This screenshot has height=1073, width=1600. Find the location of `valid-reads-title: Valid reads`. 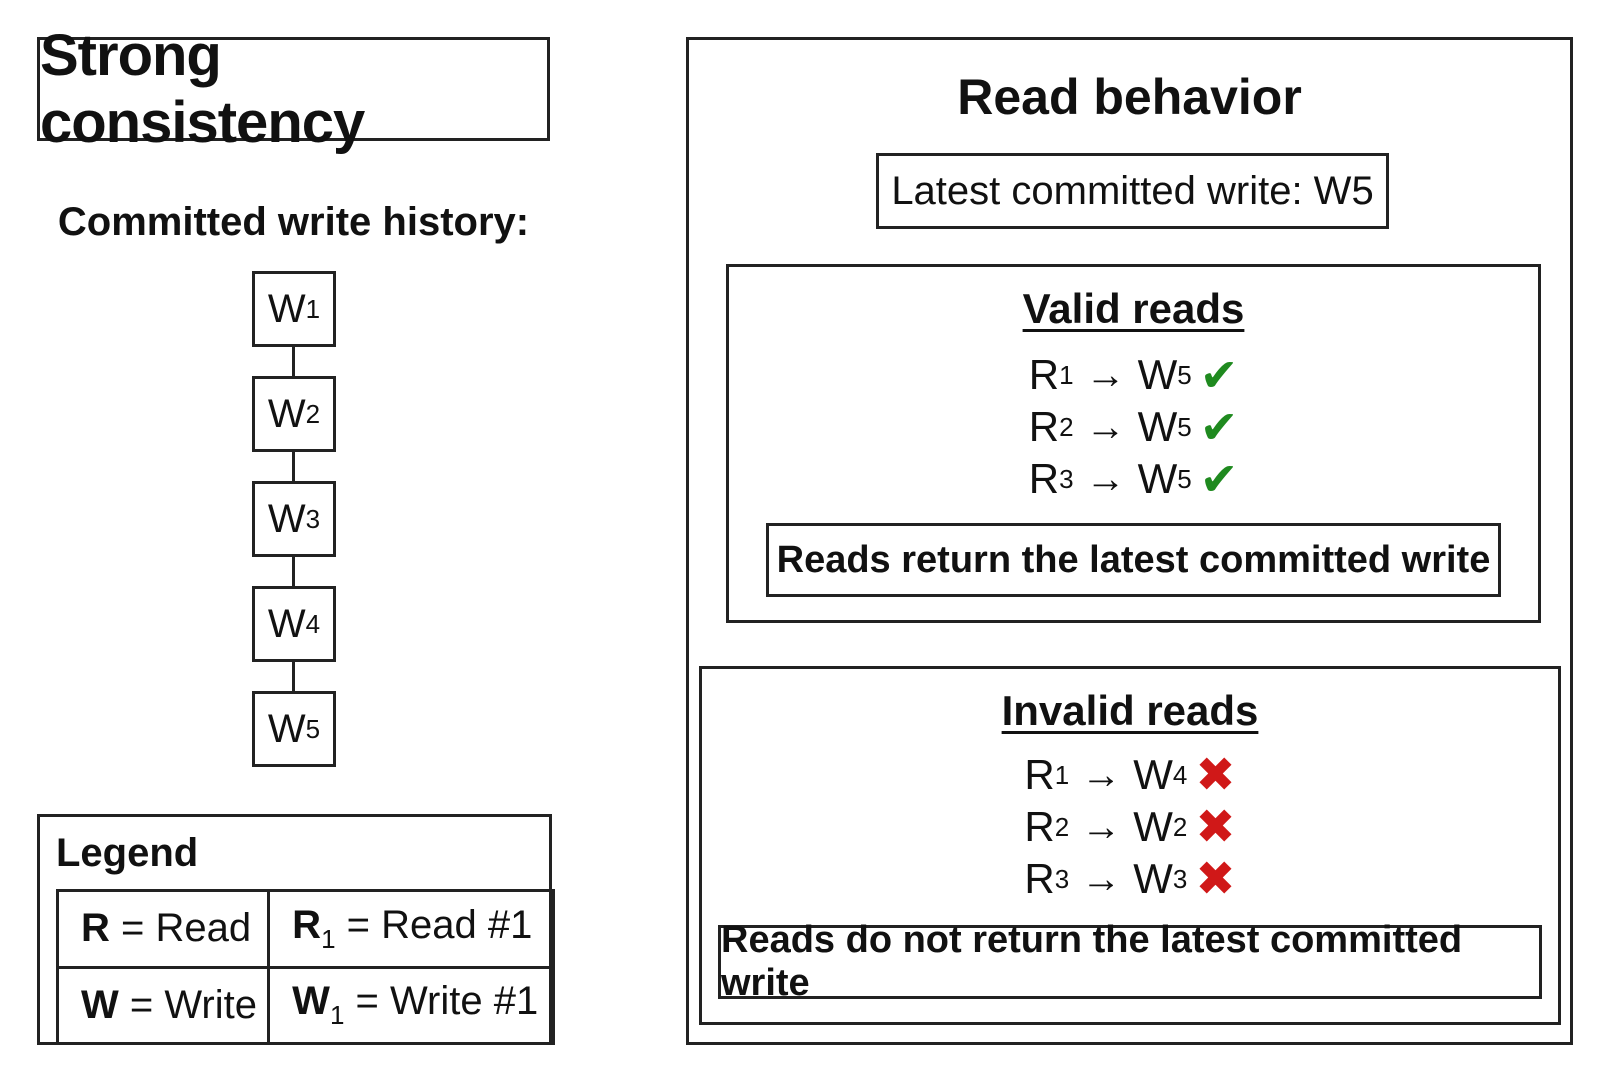

valid-reads-title: Valid reads is located at coordinates (1133, 308).